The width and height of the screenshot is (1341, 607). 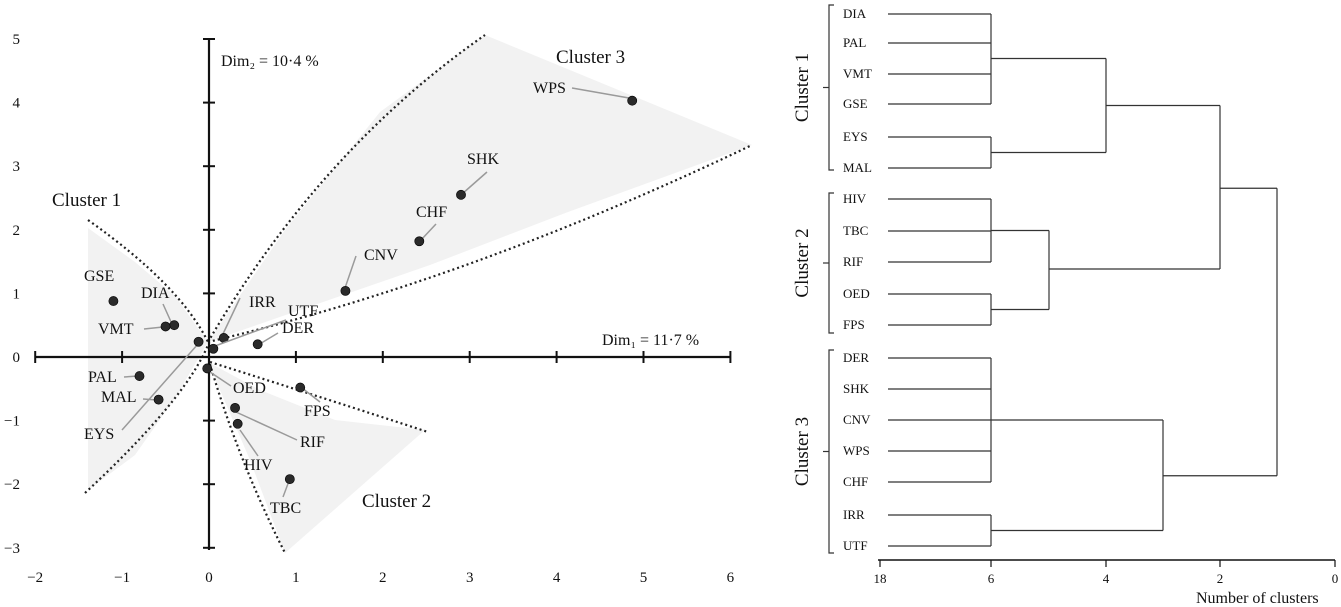 What do you see at coordinates (855, 136) in the screenshot?
I see `leaf-label-eys: EYS` at bounding box center [855, 136].